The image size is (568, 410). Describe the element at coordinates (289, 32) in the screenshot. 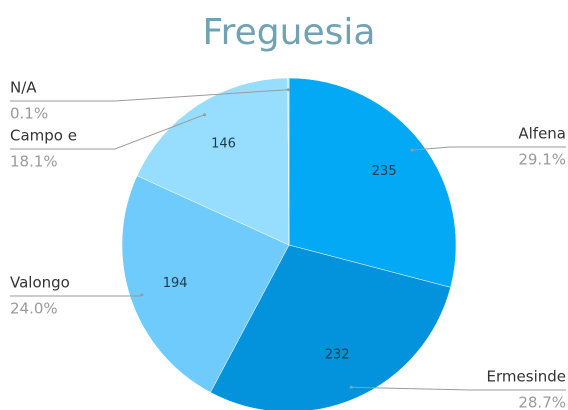

I see `chart-title: Freguesia` at that location.